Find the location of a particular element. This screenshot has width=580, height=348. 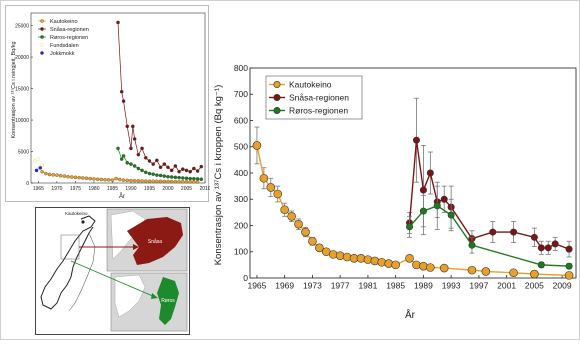

right-x-tick-label: 1977 is located at coordinates (340, 286).